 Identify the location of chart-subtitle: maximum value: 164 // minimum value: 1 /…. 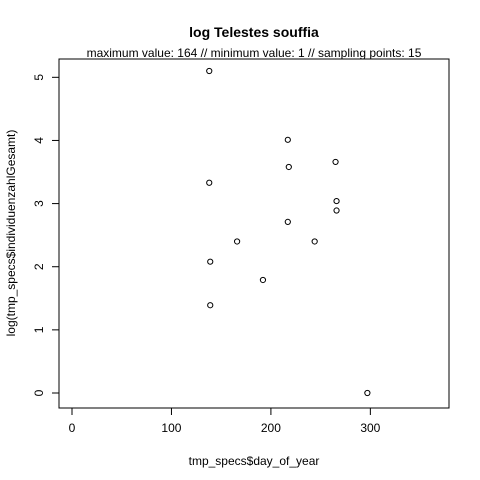
(254, 53).